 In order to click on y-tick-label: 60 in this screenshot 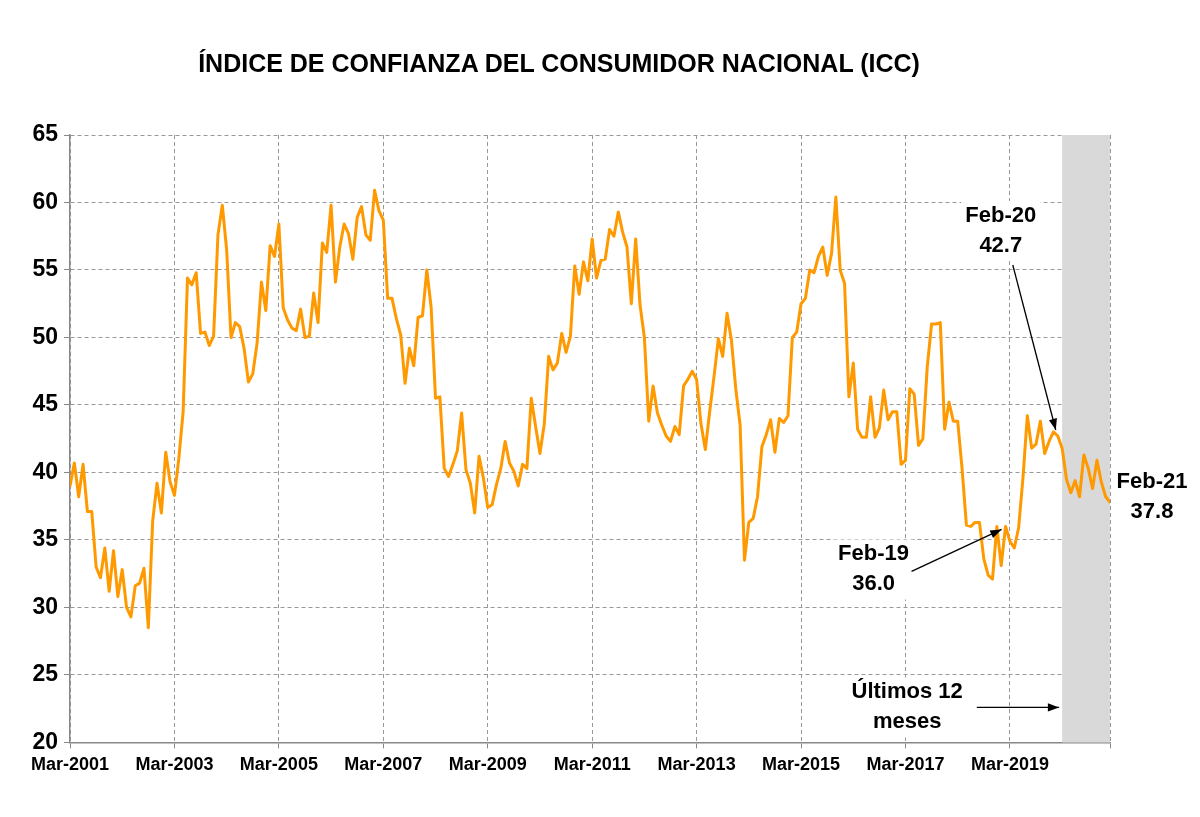, I will do `click(45, 200)`.